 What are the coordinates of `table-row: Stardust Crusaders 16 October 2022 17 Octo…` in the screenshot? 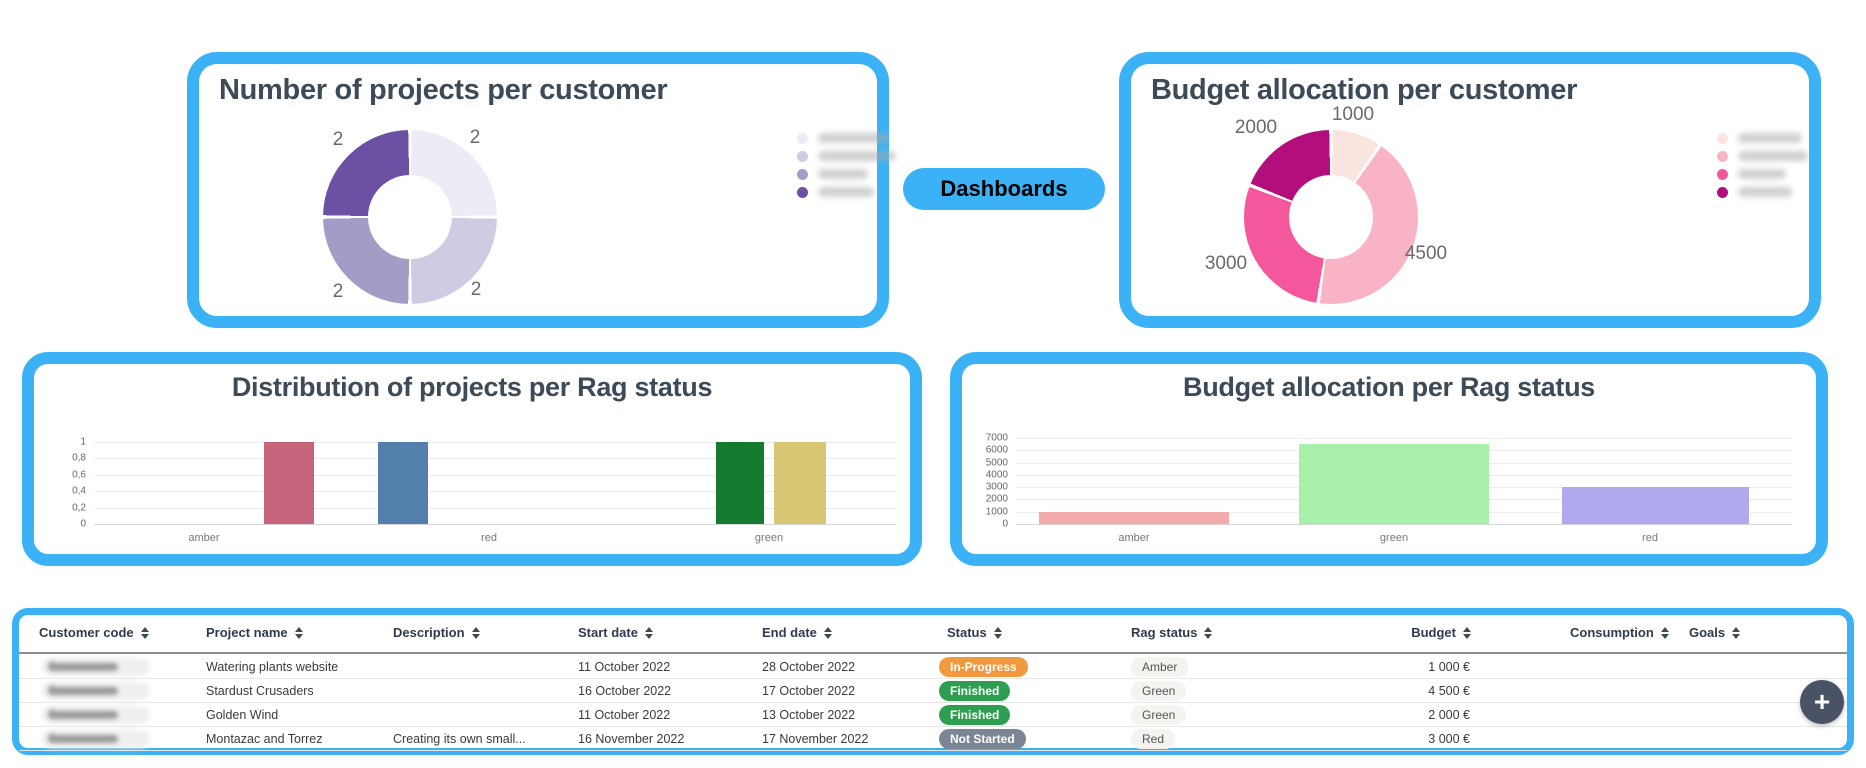 It's located at (933, 691).